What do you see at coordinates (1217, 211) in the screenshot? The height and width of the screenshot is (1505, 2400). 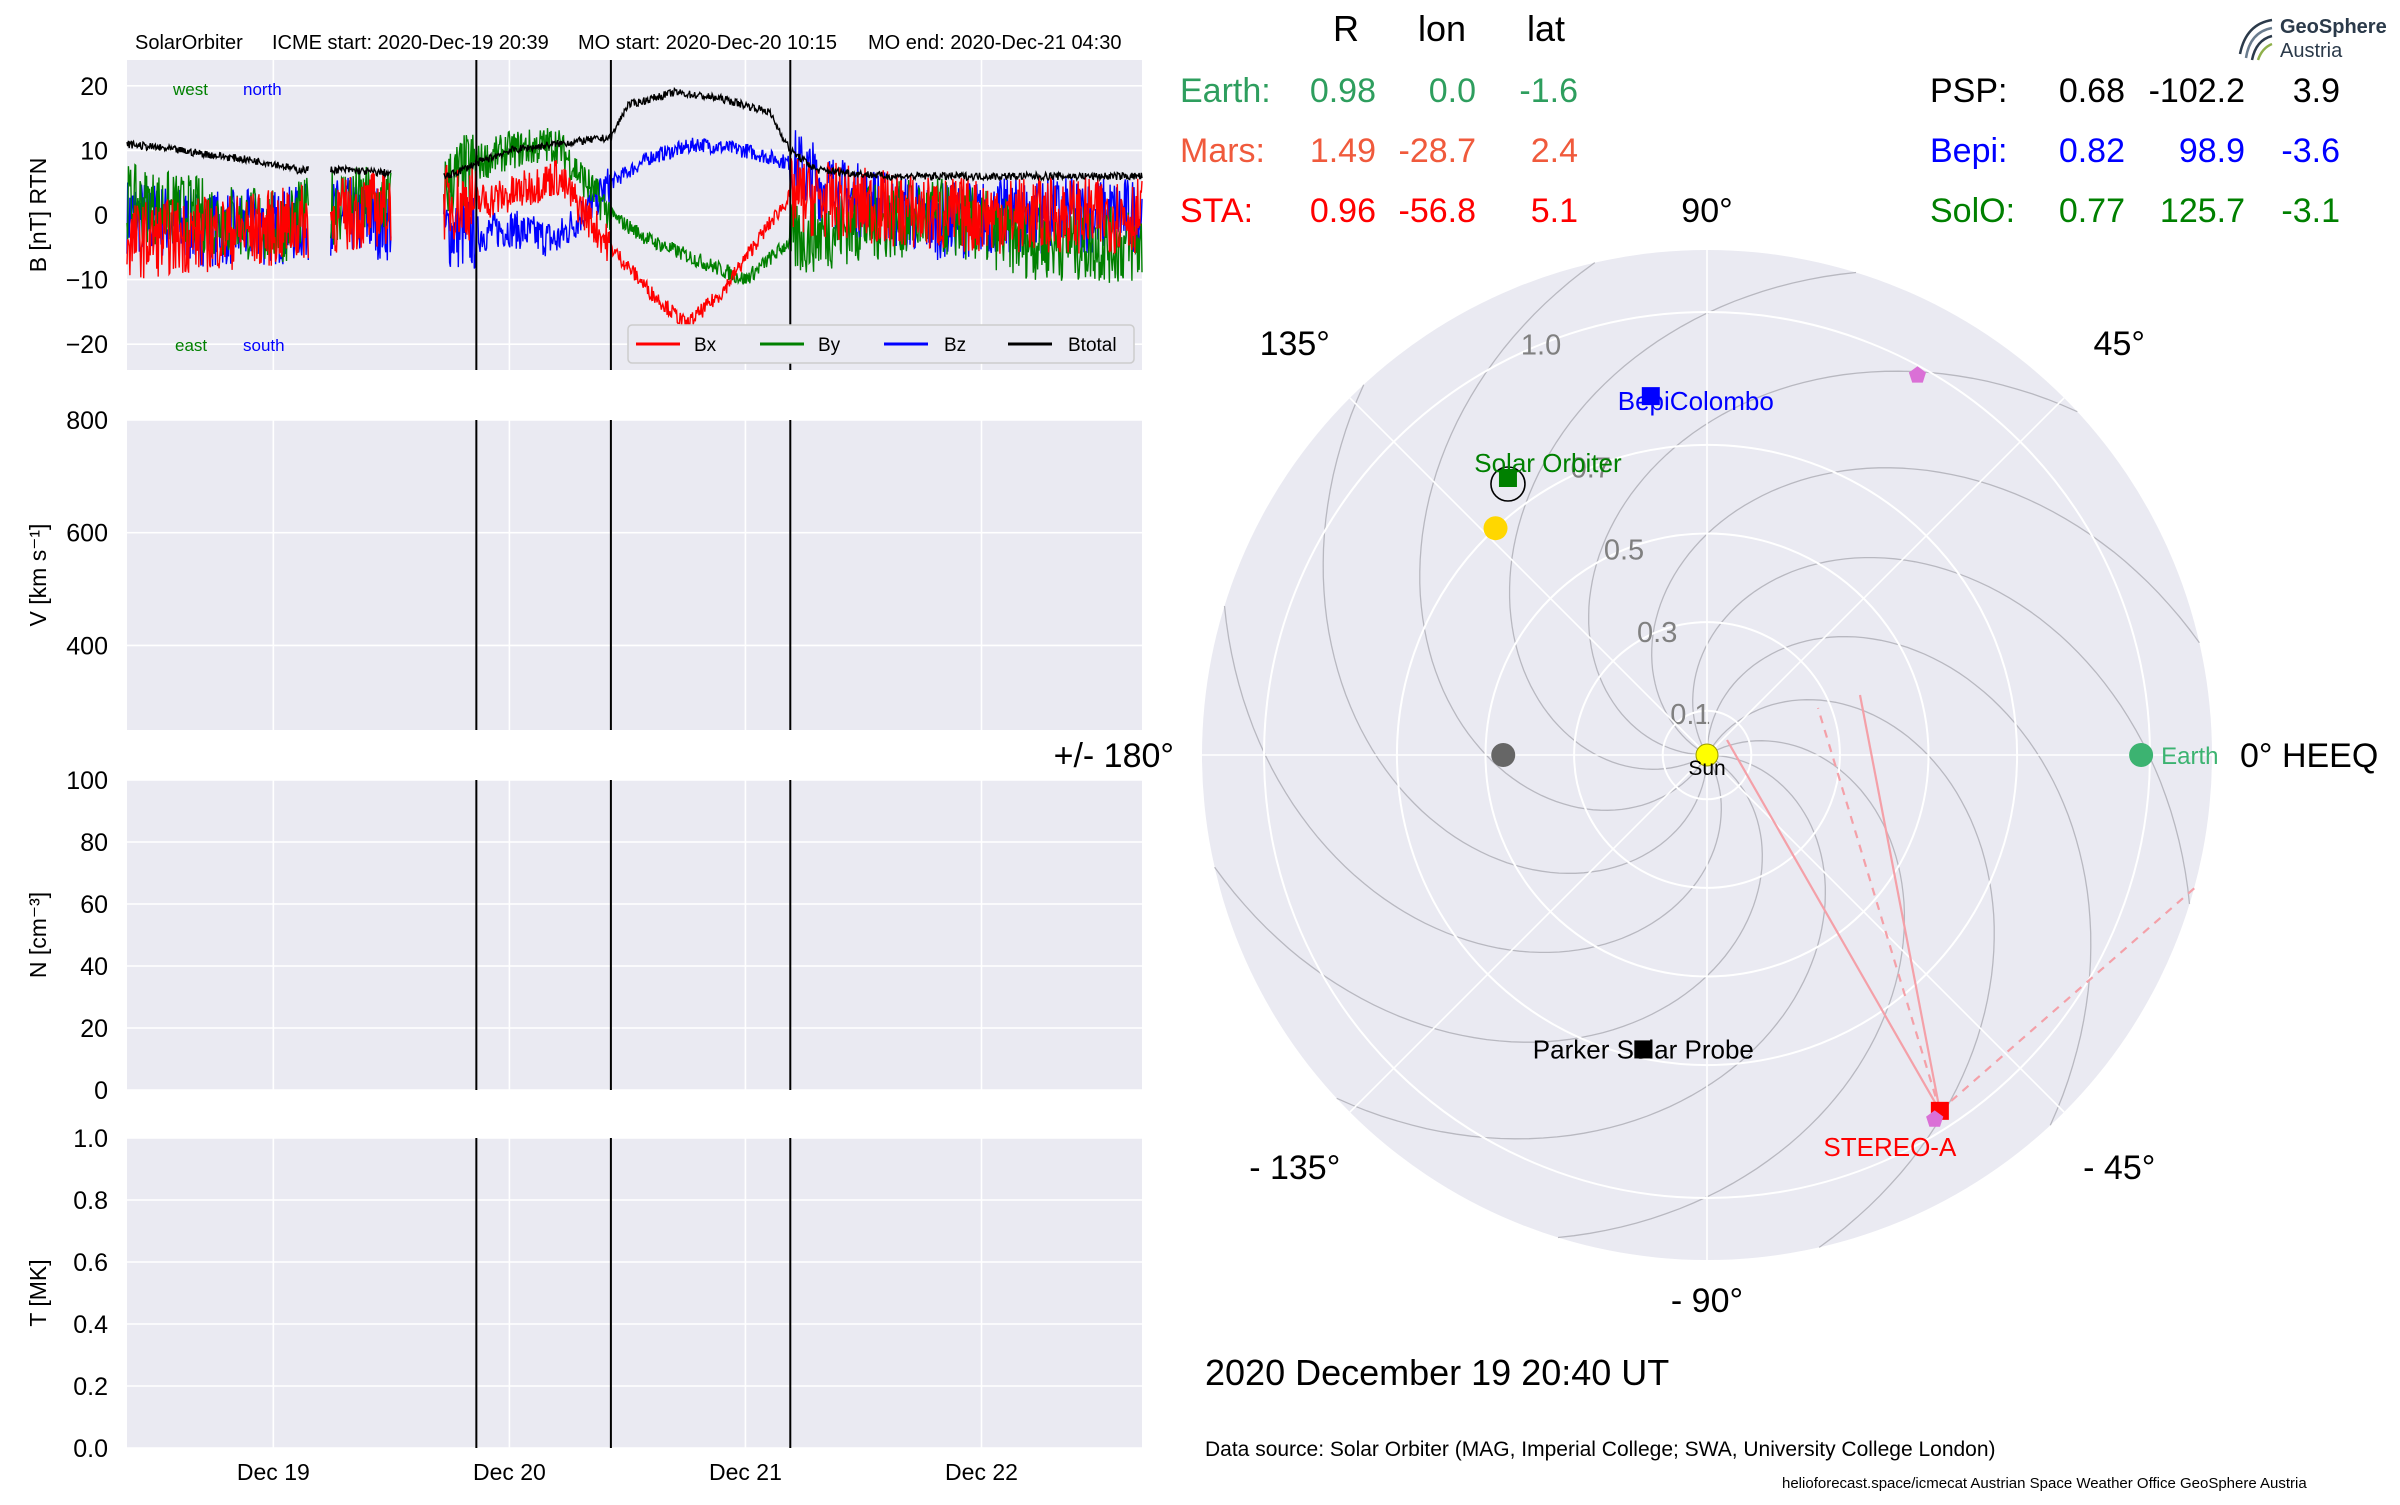 I see `table-sta-name: STA:` at bounding box center [1217, 211].